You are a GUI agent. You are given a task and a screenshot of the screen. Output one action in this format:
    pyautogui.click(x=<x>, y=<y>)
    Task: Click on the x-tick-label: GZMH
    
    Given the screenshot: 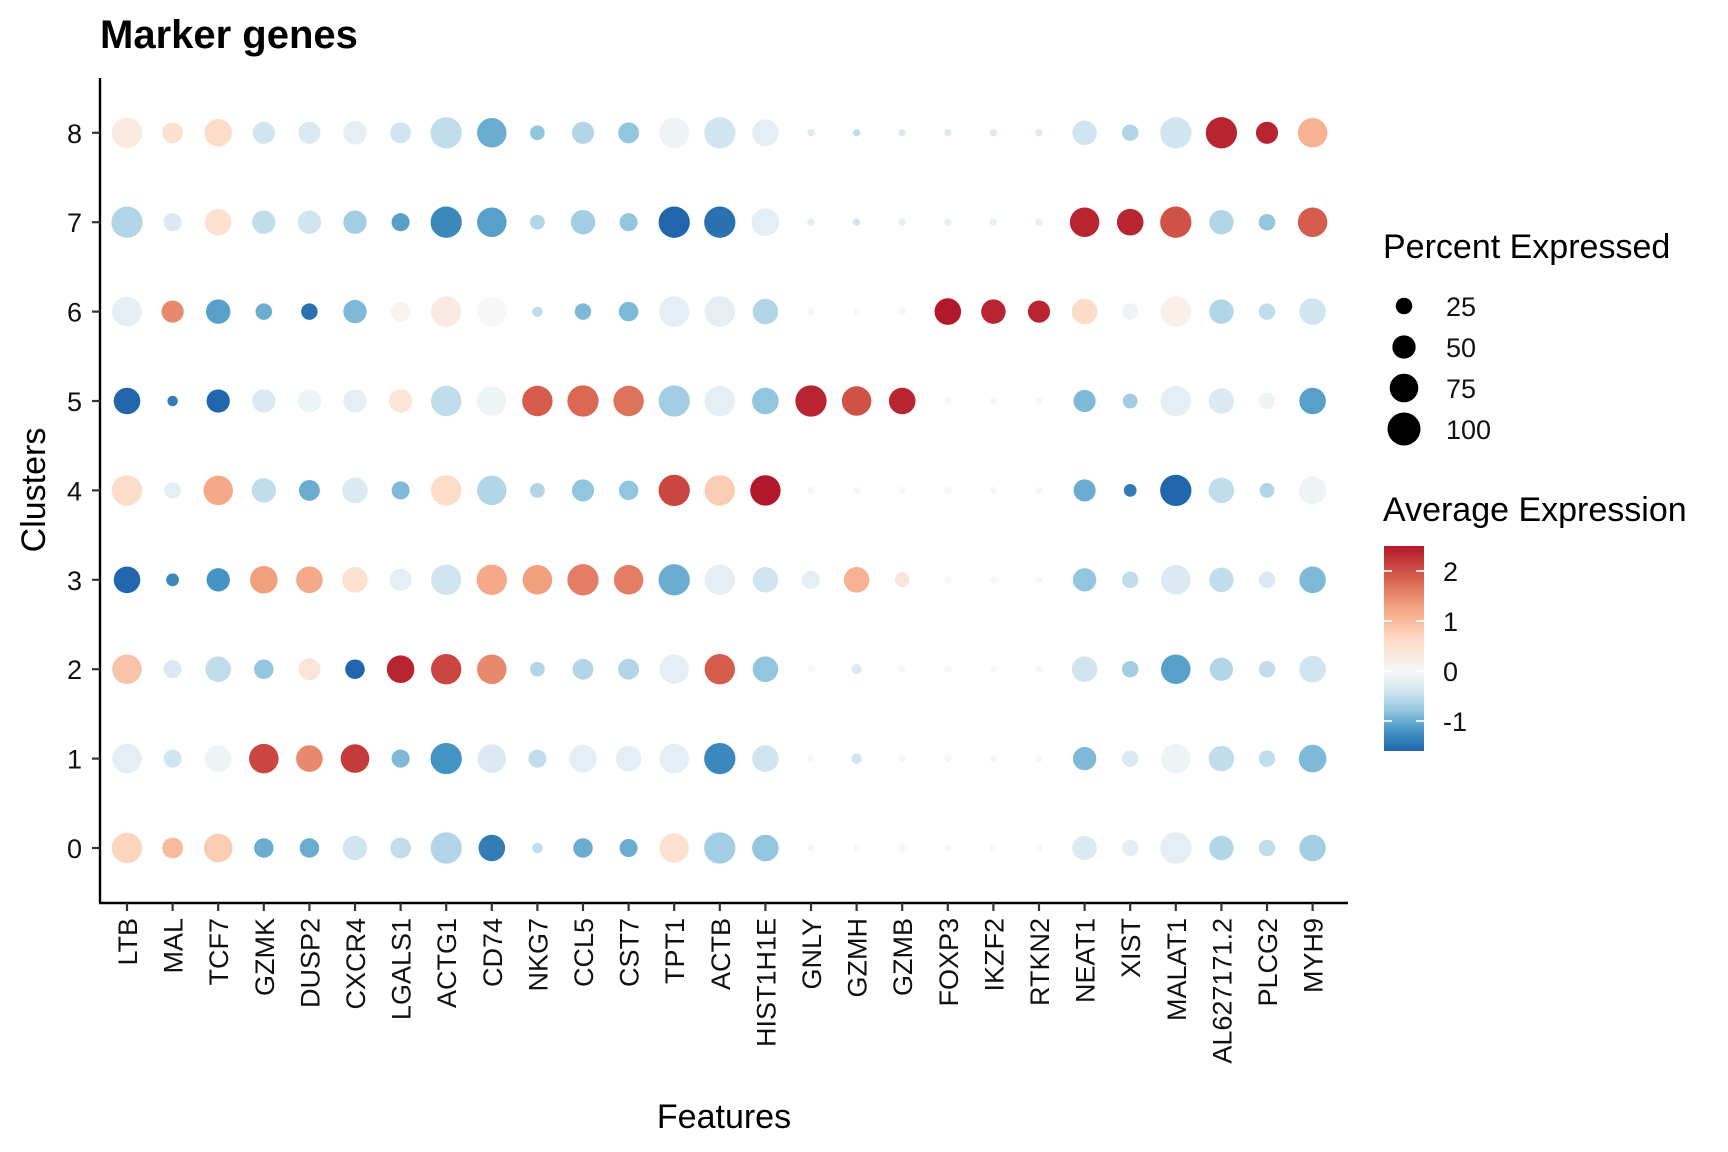 What is the action you would take?
    pyautogui.click(x=858, y=957)
    